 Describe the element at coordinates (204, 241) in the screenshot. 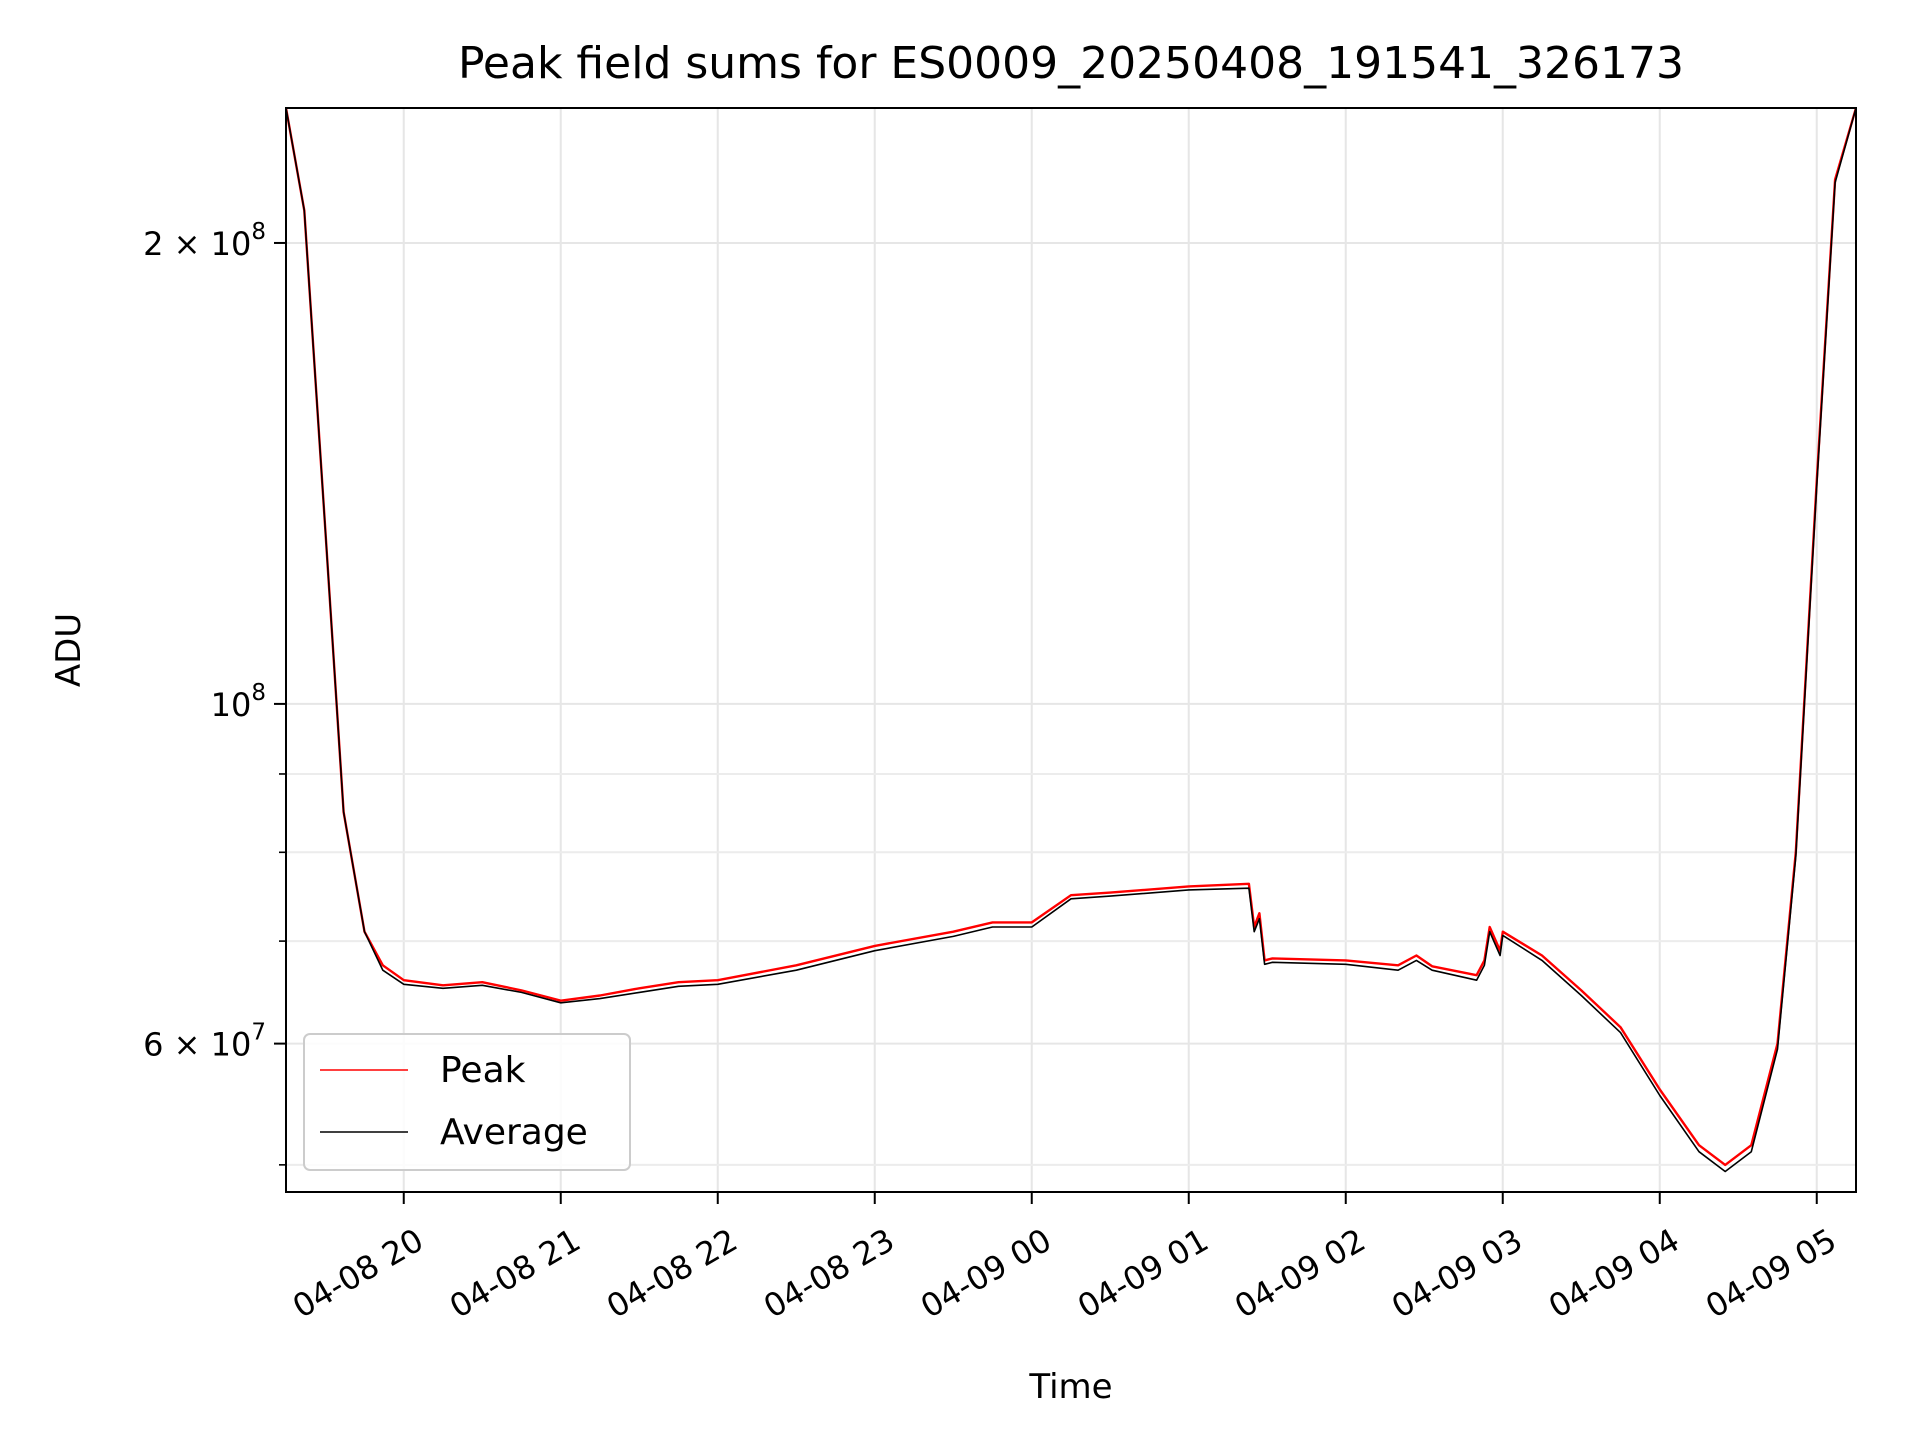

I see `y-tick-label: 2 × 108` at that location.